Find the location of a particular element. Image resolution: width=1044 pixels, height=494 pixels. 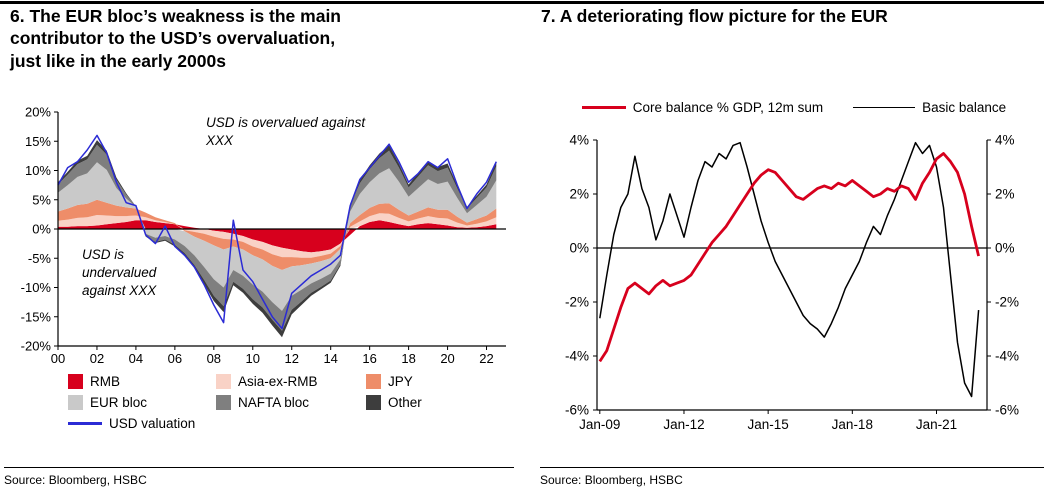

legend-label-nafta-bloc: NAFTA bloc is located at coordinates (274, 402).